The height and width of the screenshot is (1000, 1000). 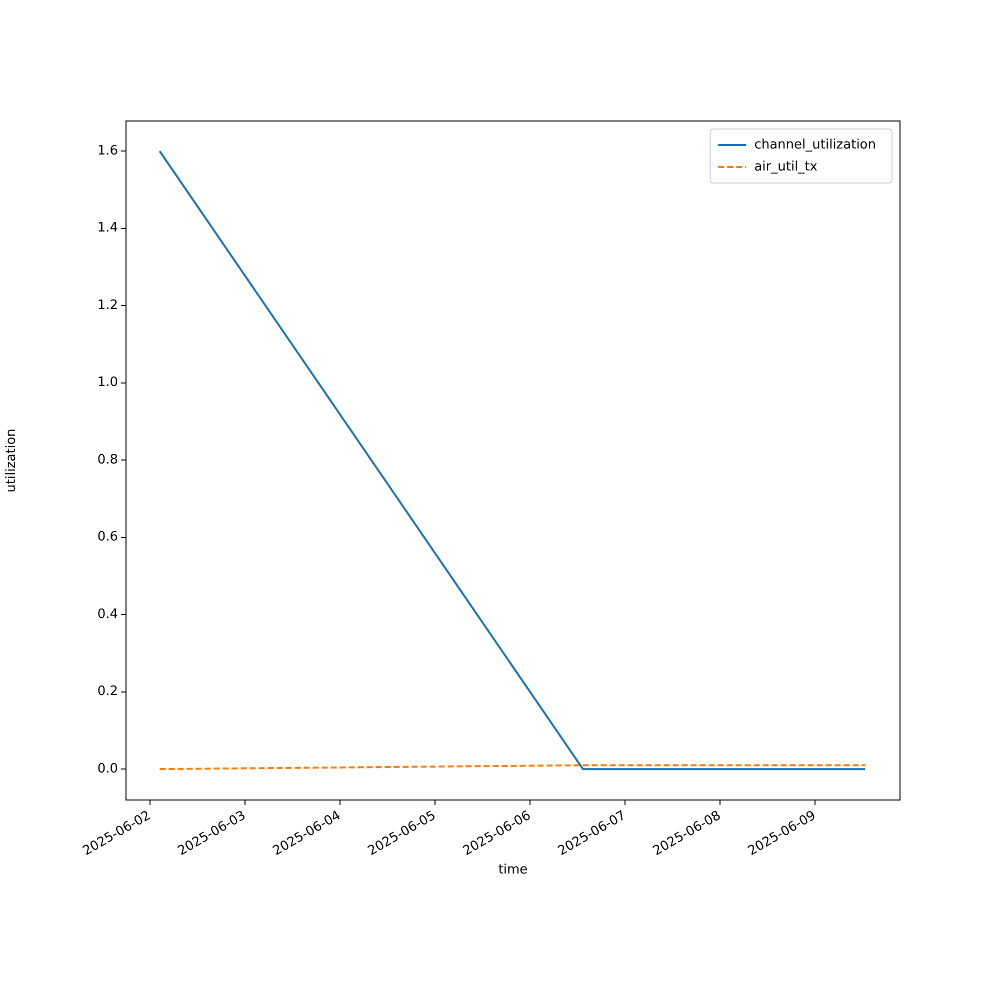 I want to click on y-tick-label: 0.4, so click(x=107, y=614).